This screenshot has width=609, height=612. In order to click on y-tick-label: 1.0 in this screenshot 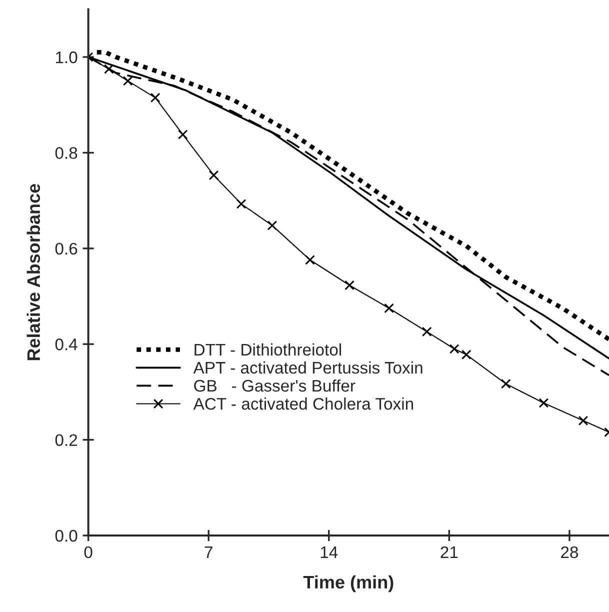, I will do `click(67, 57)`.